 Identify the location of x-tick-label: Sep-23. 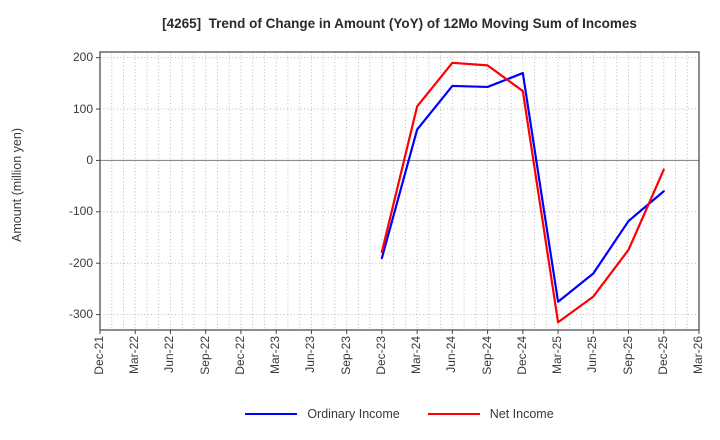
(345, 355).